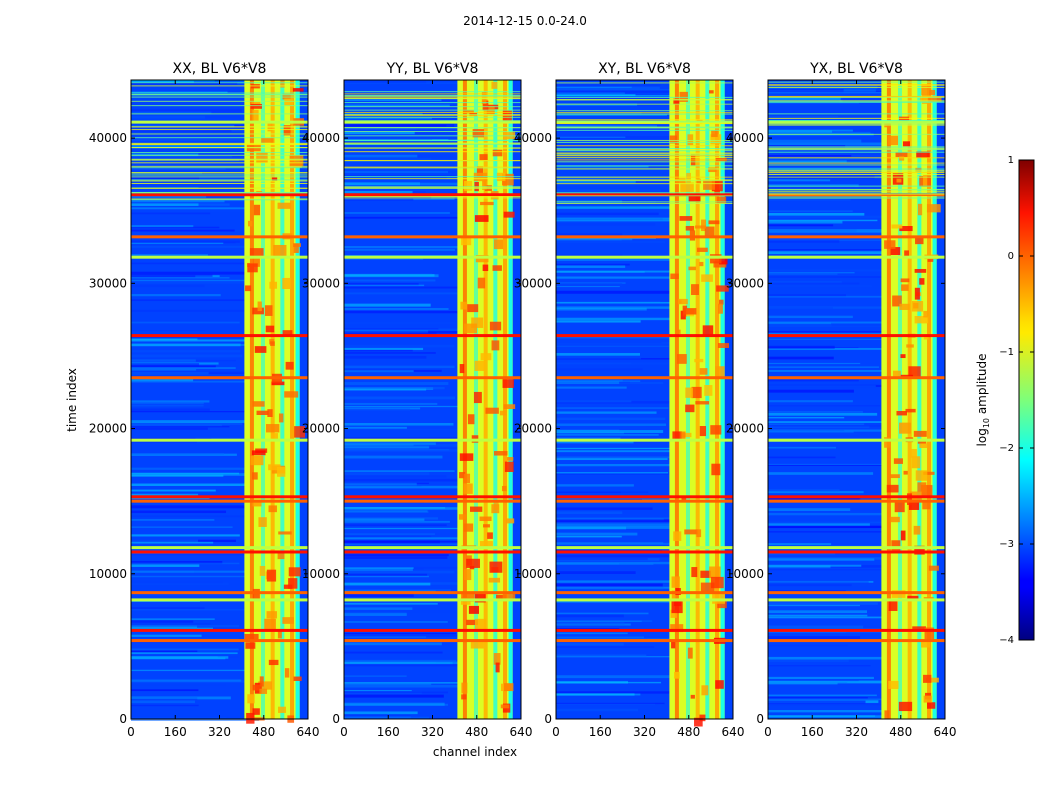 Image resolution: width=1050 pixels, height=800 pixels. Describe the element at coordinates (982, 386) in the screenshot. I see `colorbar-label-suffix: amplitude` at that location.